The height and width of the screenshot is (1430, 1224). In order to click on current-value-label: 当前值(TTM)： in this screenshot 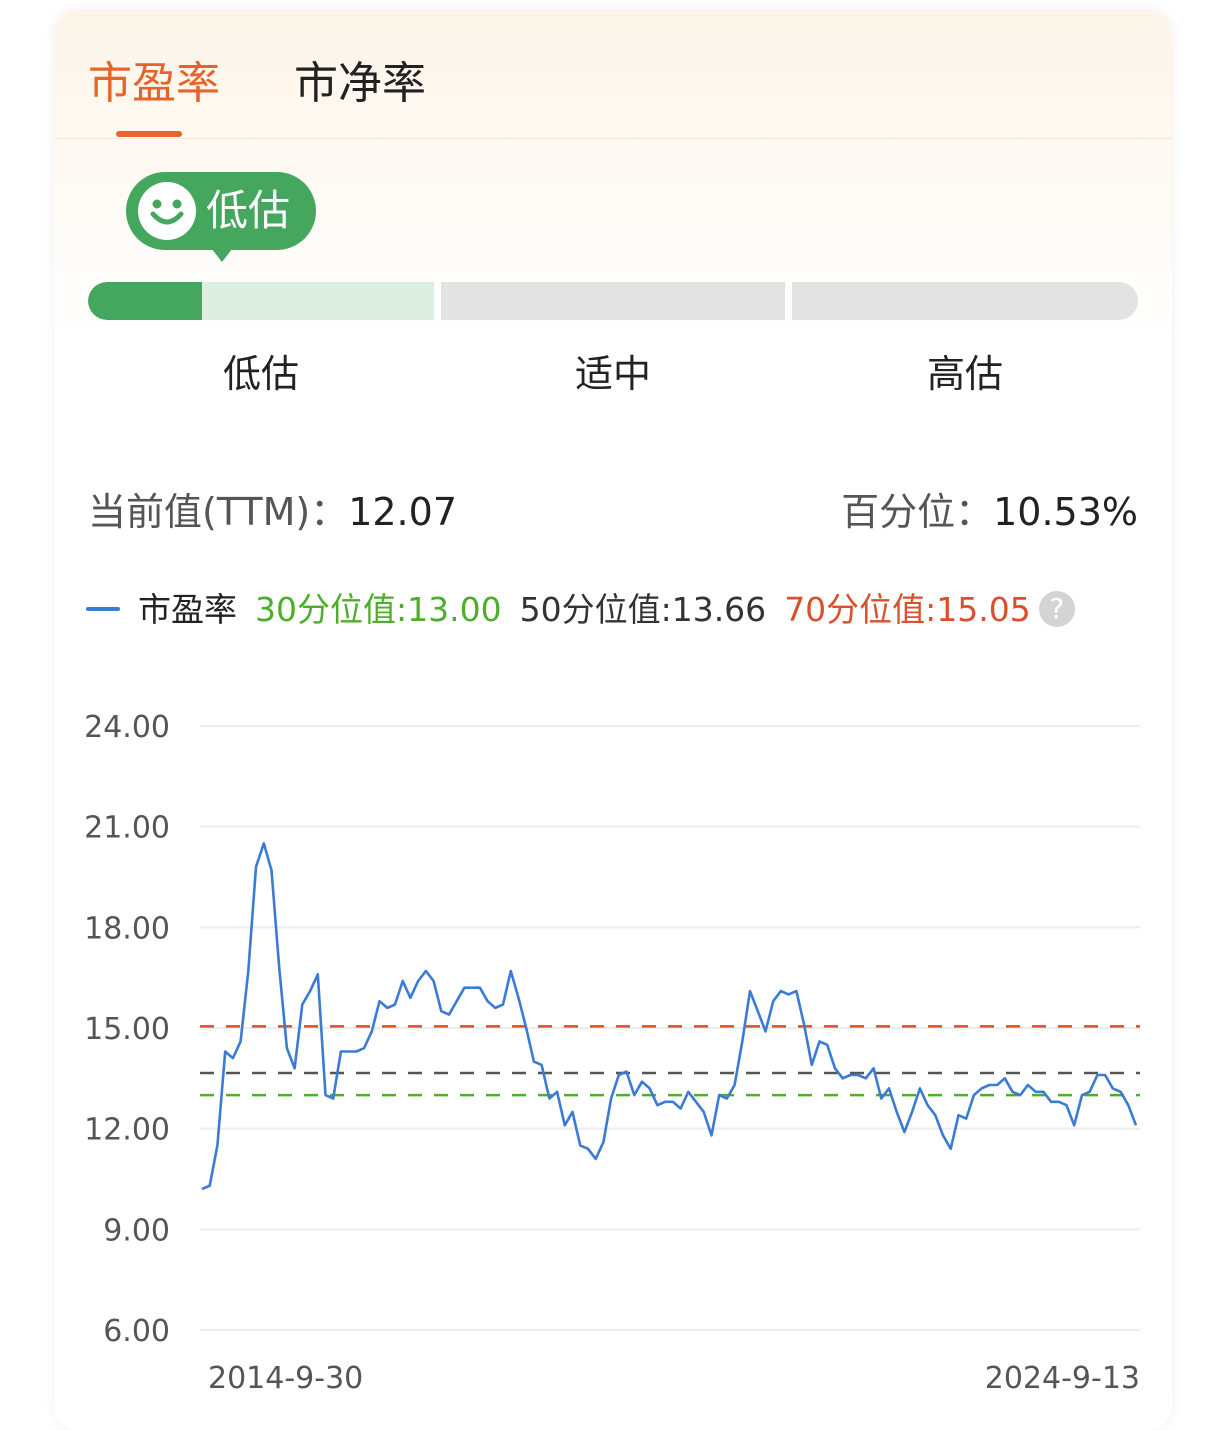, I will do `click(218, 512)`.